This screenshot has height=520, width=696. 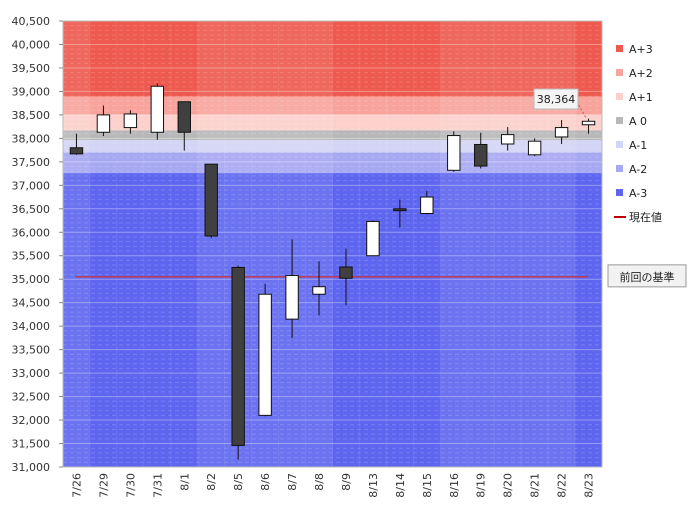 What do you see at coordinates (373, 485) in the screenshot?
I see `x-tick-label: 8/13` at bounding box center [373, 485].